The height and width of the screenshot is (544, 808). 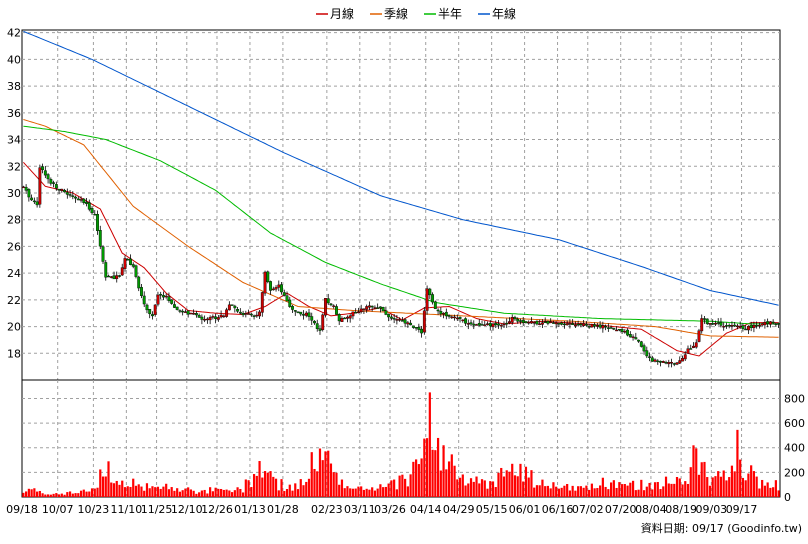 I want to click on x-tick-label-3: 11/10, so click(x=127, y=509).